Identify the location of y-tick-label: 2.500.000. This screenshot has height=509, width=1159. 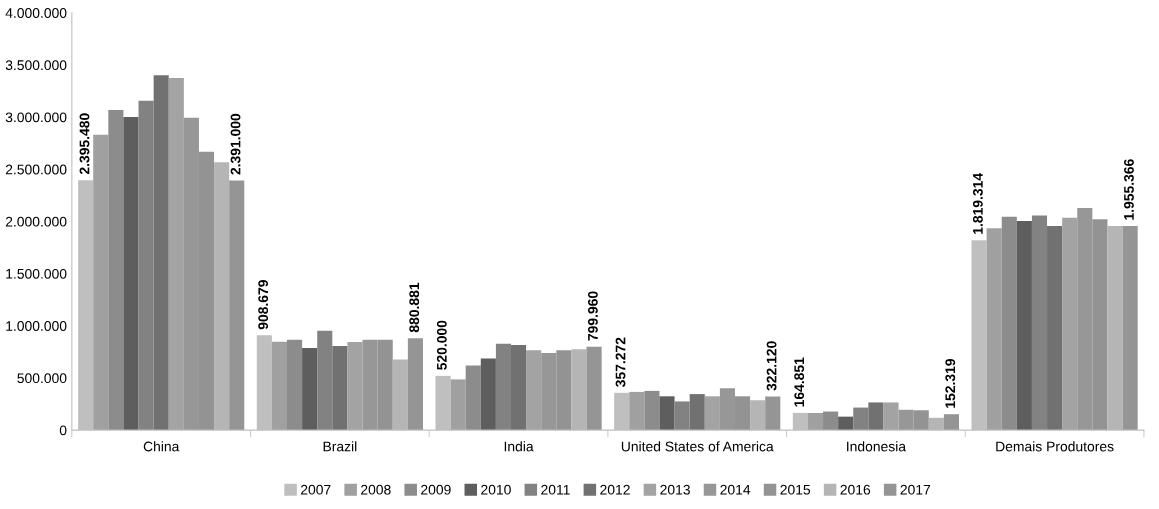
(36, 169).